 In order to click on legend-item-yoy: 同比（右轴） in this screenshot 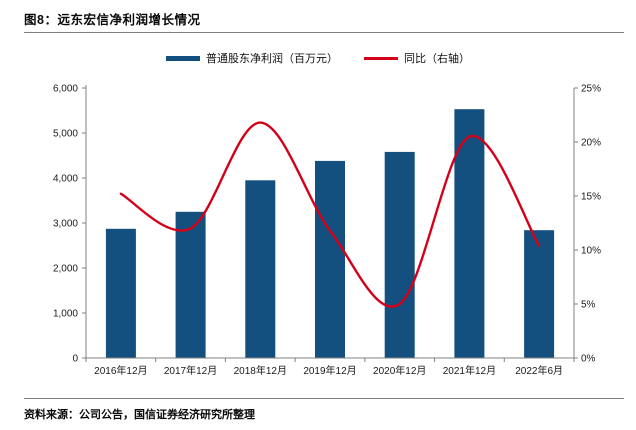, I will do `click(417, 58)`.